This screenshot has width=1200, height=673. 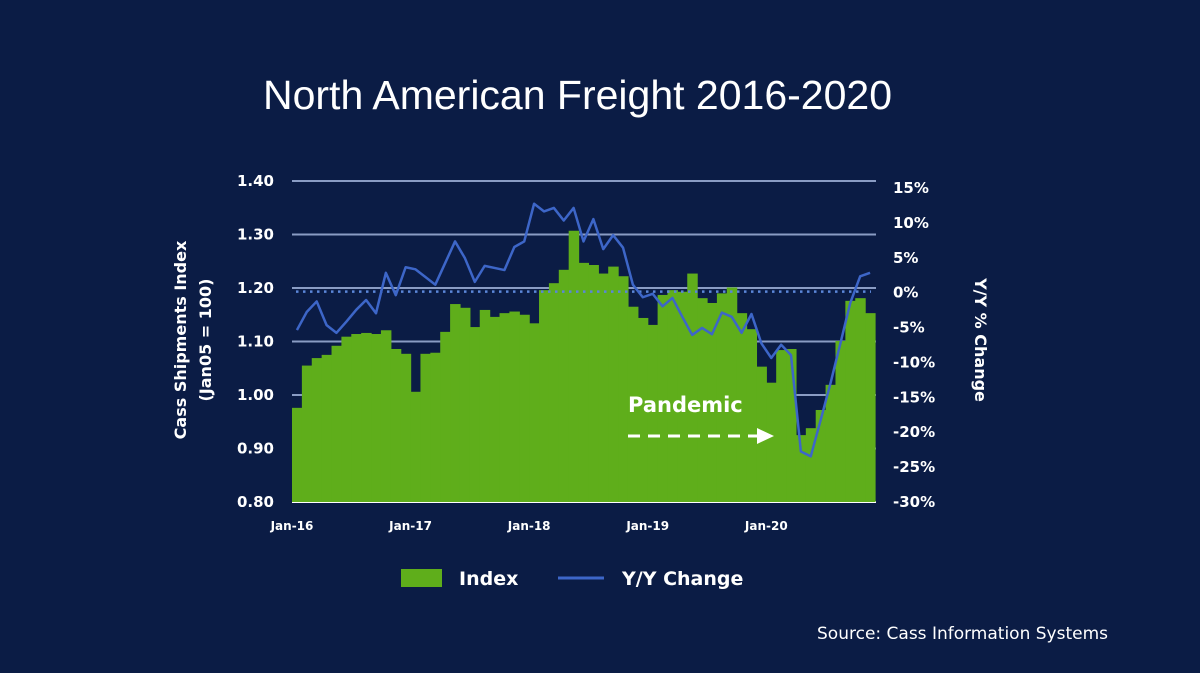 I want to click on y-tick-label: 1.40, so click(x=255, y=181).